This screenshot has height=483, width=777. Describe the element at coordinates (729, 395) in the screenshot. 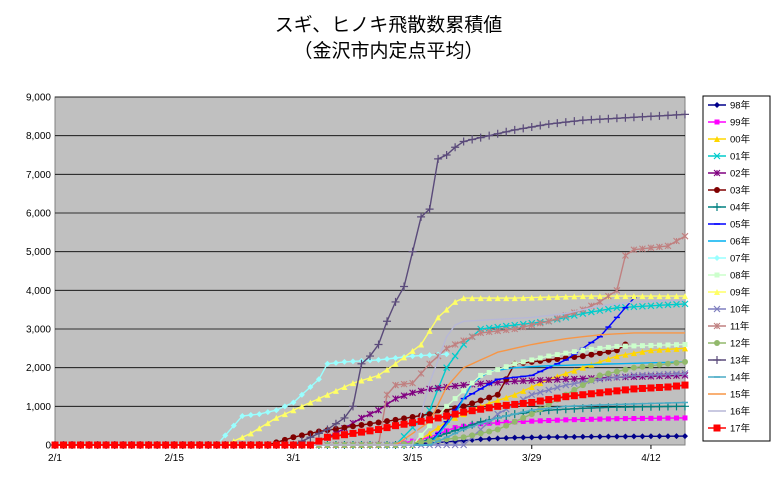

I see `legend-item: 15年` at that location.